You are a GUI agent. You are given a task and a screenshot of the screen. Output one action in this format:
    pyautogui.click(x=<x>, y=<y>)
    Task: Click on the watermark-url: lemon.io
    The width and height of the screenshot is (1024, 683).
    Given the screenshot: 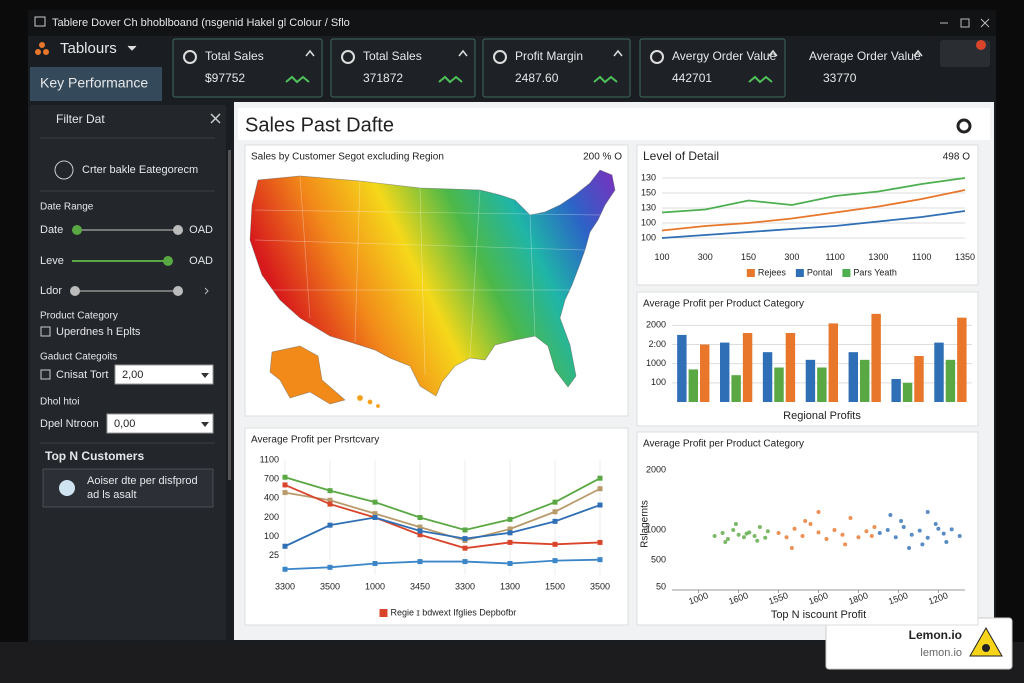 What is the action you would take?
    pyautogui.click(x=941, y=653)
    